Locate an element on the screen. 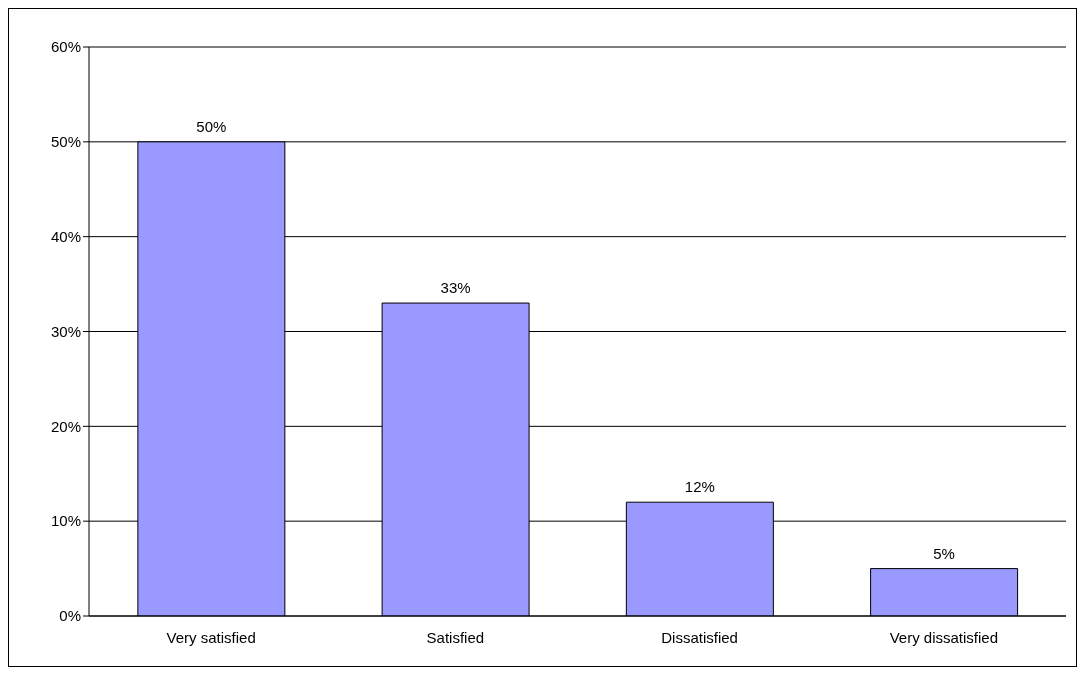 The width and height of the screenshot is (1085, 675). data-label: 33% is located at coordinates (455, 288).